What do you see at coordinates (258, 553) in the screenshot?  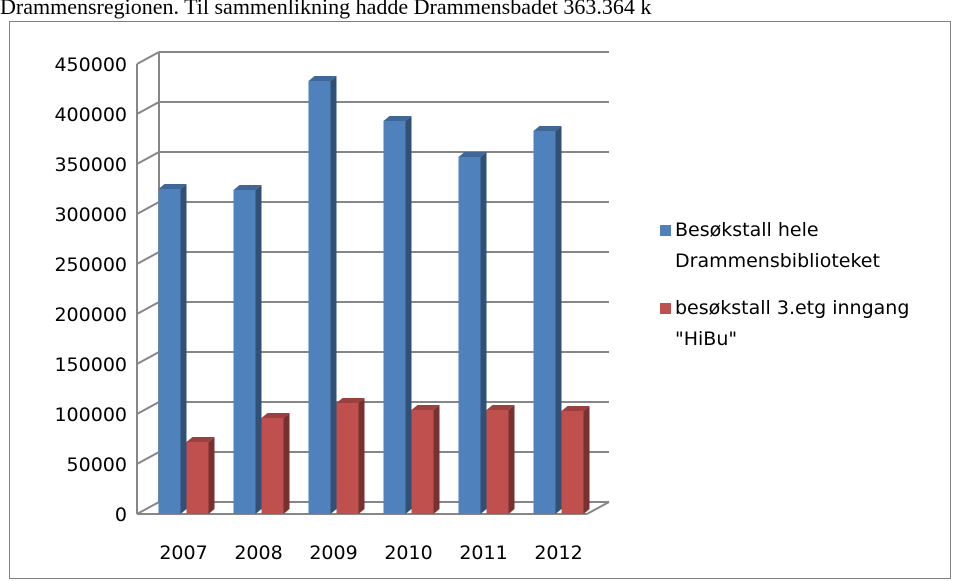 I see `x-tick-label: 2008` at bounding box center [258, 553].